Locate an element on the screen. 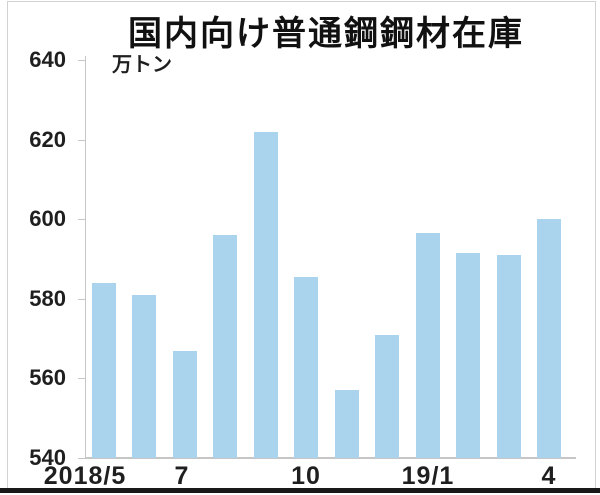  y-tick-label-600: 600 is located at coordinates (47, 218).